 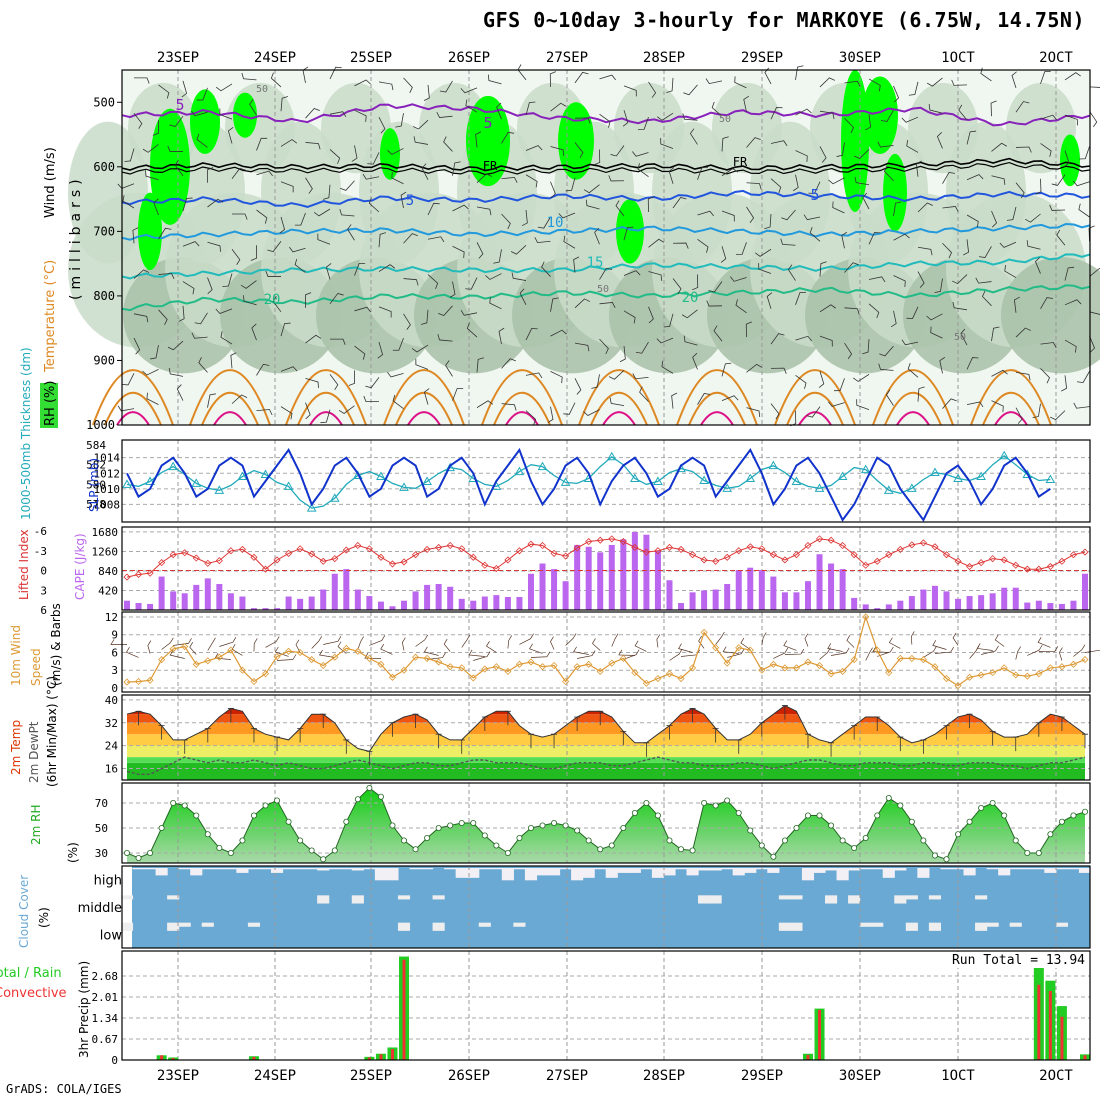 What do you see at coordinates (262, 89) in the screenshot?
I see `contour-label: 50` at bounding box center [262, 89].